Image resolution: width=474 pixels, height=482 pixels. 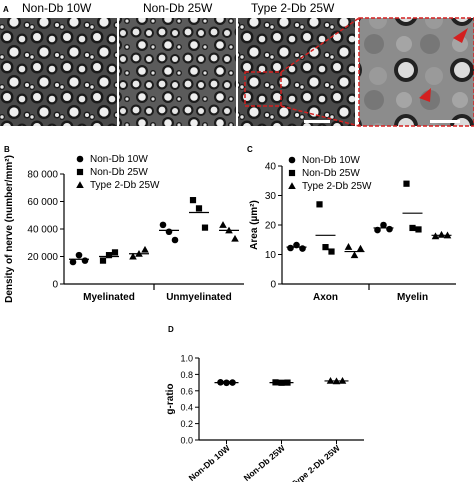 I want to click on y-tick-label: 20 000, so click(x=42, y=257).